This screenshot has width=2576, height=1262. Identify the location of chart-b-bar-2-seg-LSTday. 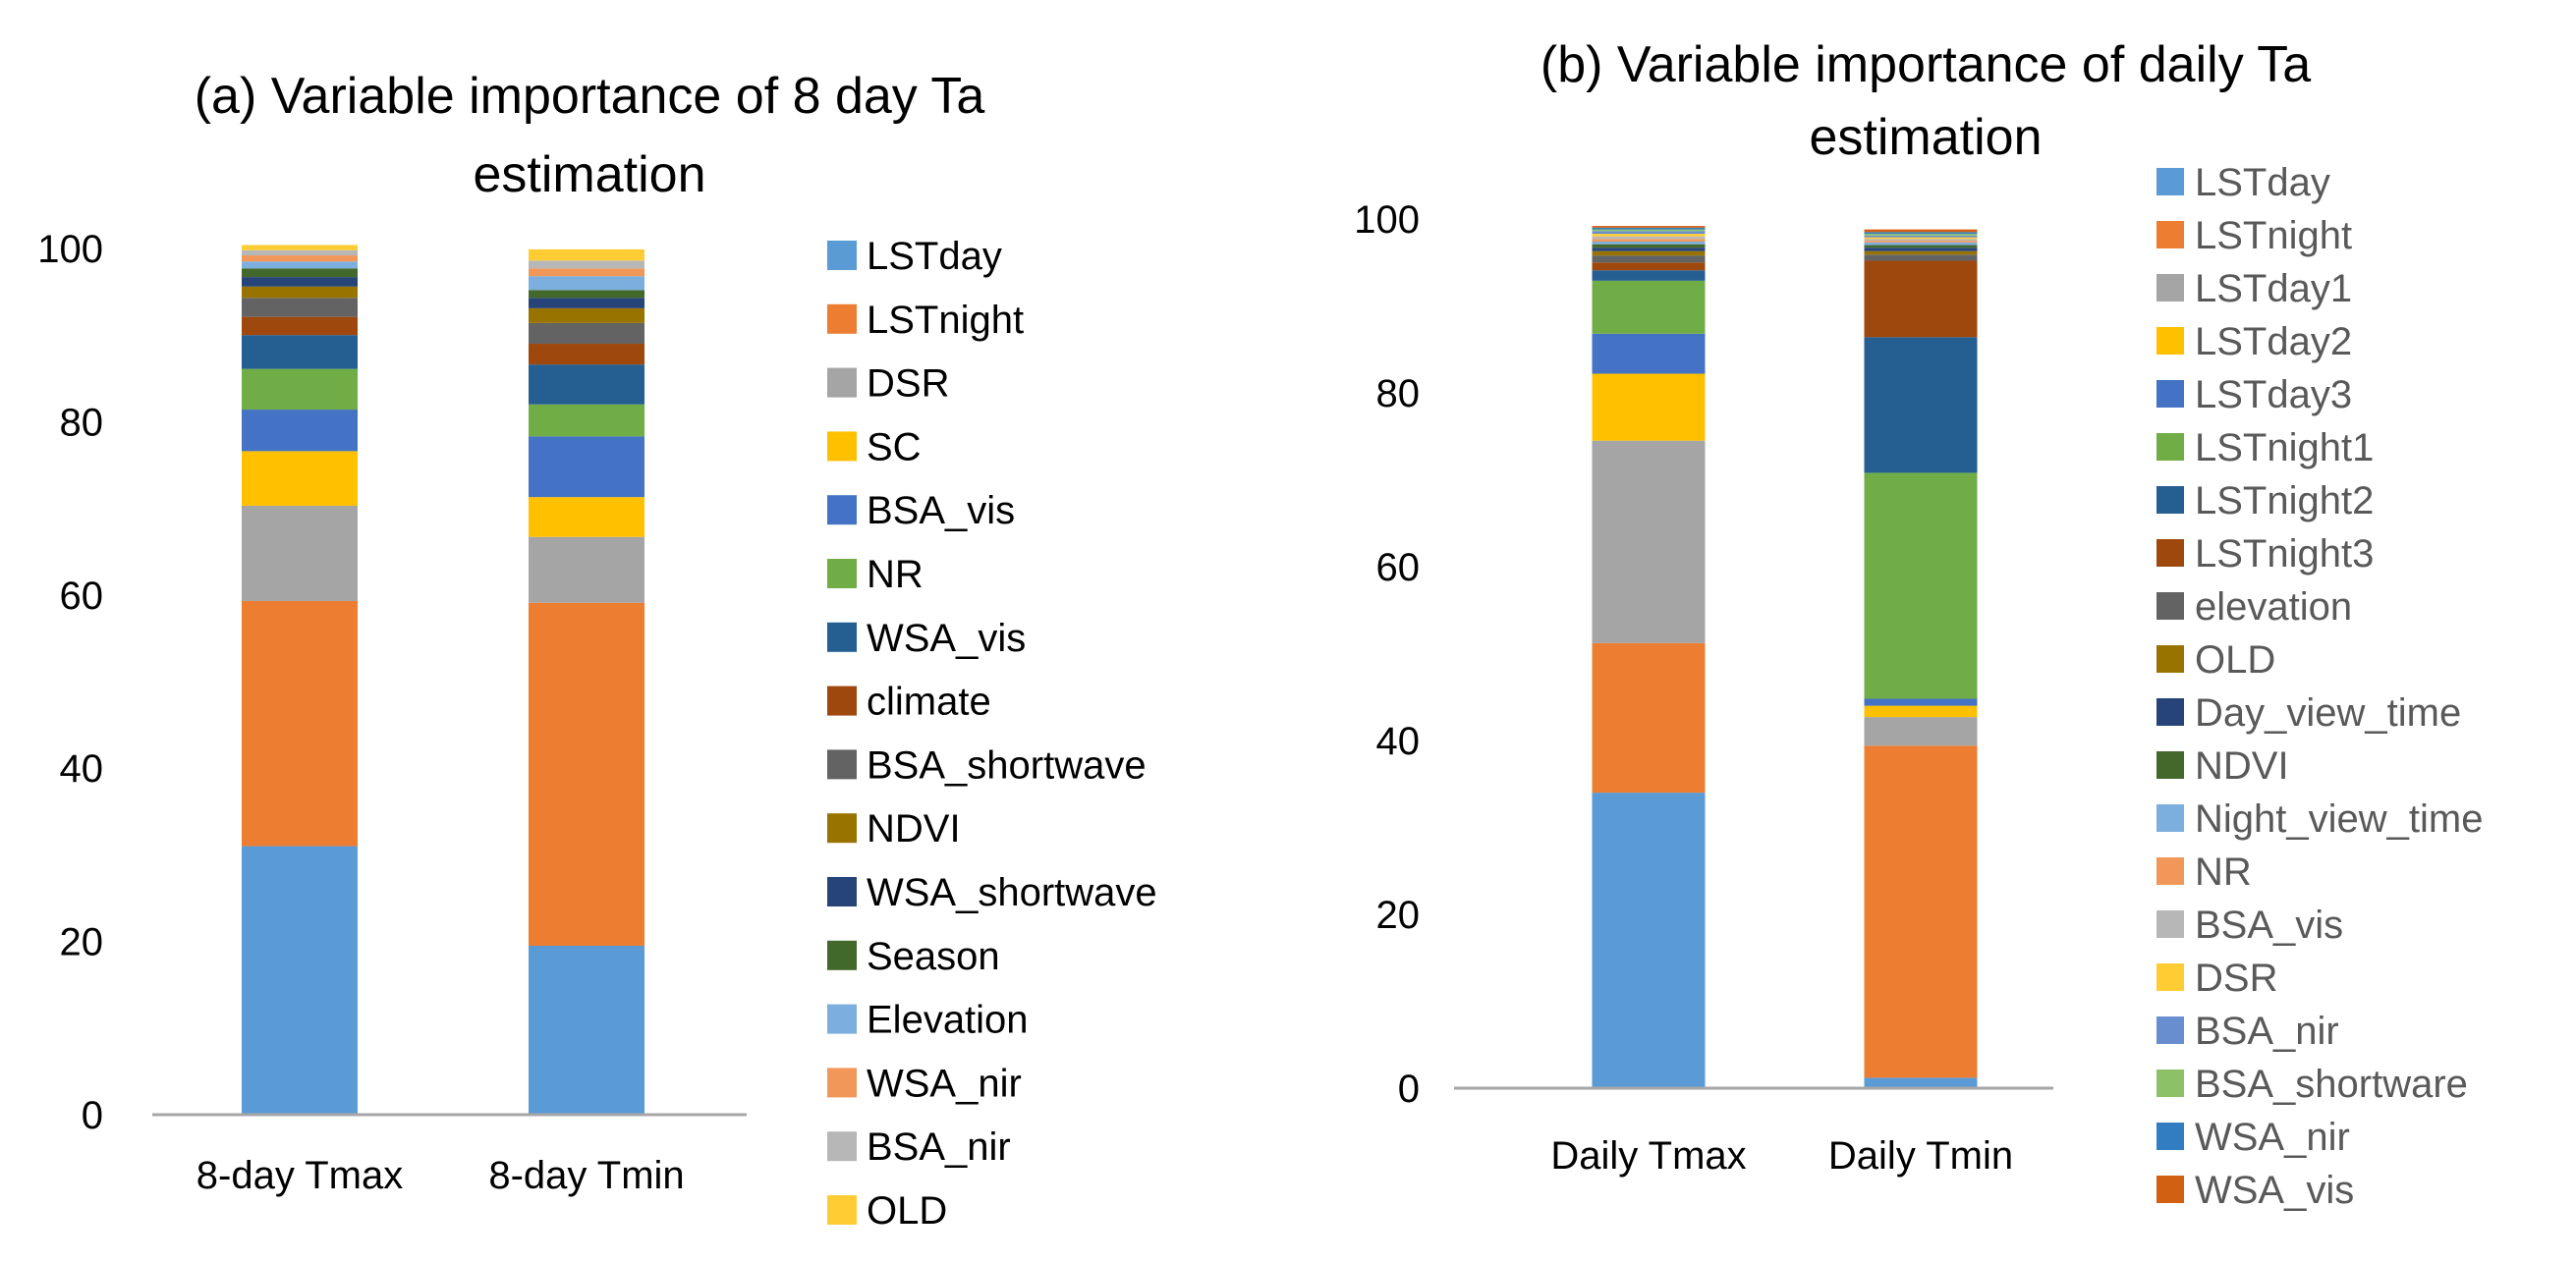
(1921, 1082).